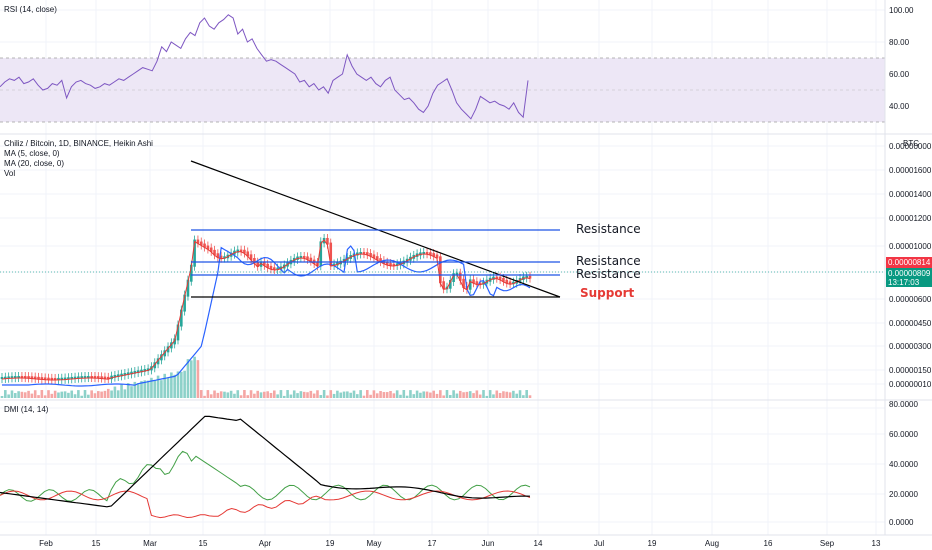 This screenshot has width=932, height=550. Describe the element at coordinates (32, 153) in the screenshot. I see `legend-ma5: MA (5, close, 0)` at that location.